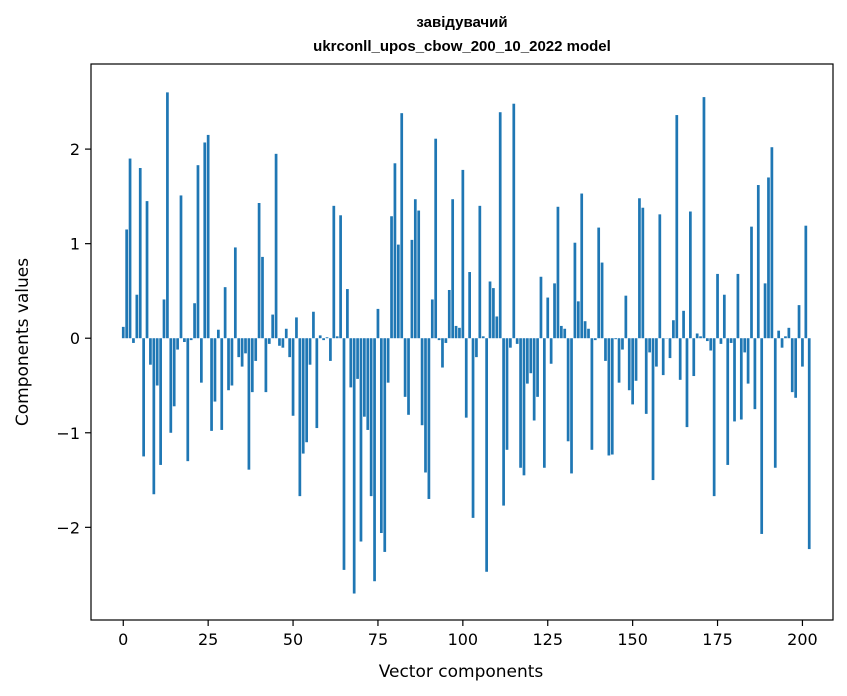 This screenshot has width=847, height=696. I want to click on y-axis-label: Components values, so click(23, 342).